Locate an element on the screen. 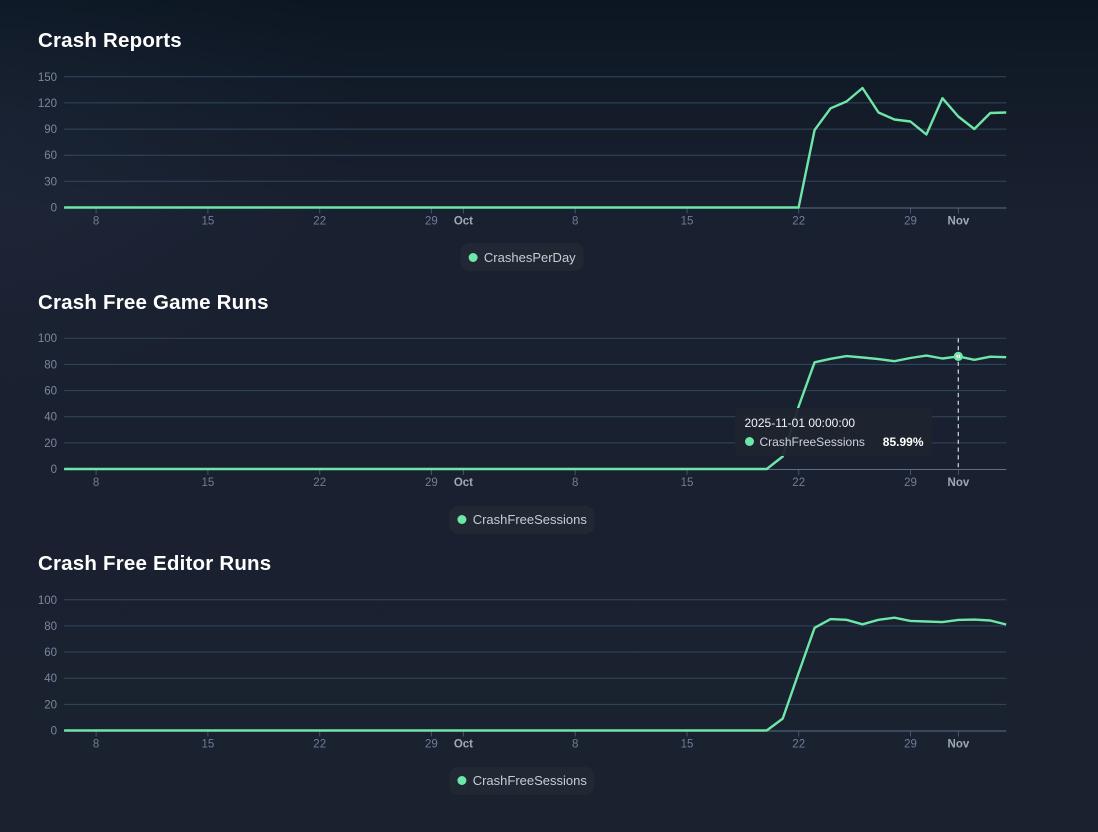 This screenshot has width=1098, height=832. svg-text: 150 is located at coordinates (47, 78).